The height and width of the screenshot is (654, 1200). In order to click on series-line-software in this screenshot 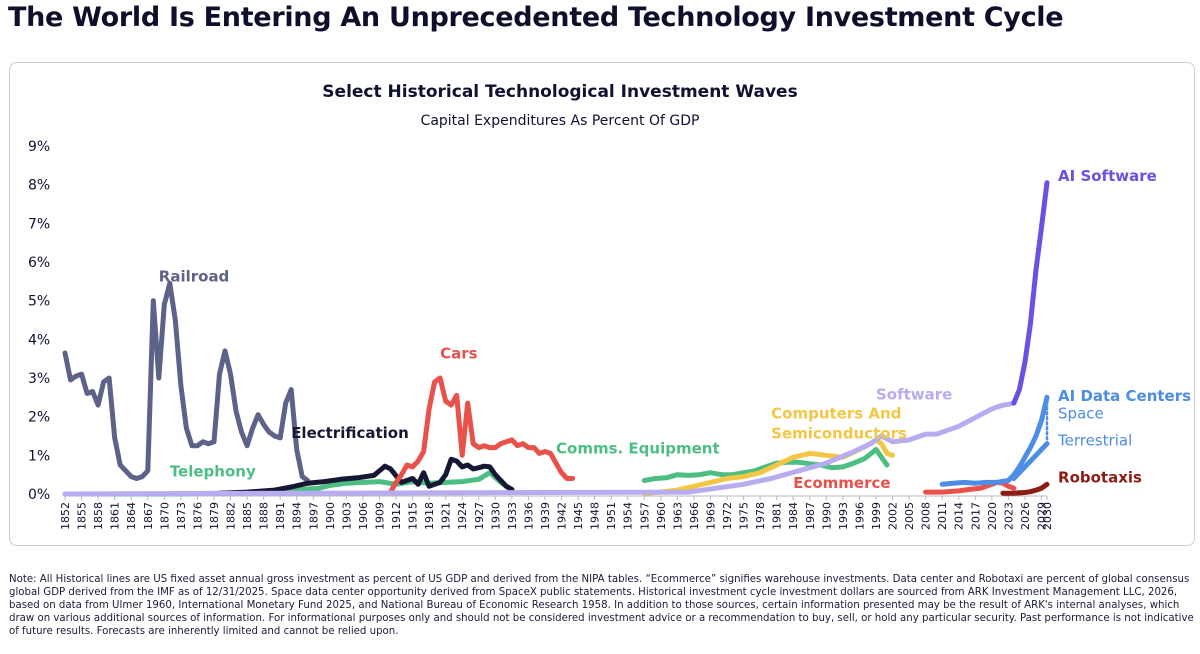, I will do `click(539, 448)`.